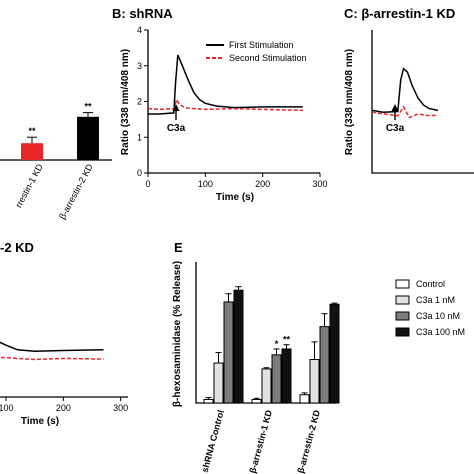 Image resolution: width=474 pixels, height=474 pixels. Describe the element at coordinates (256, 51) in the screenshot. I see `panel-b-legend: First Stimulation Second Stimulation` at that location.